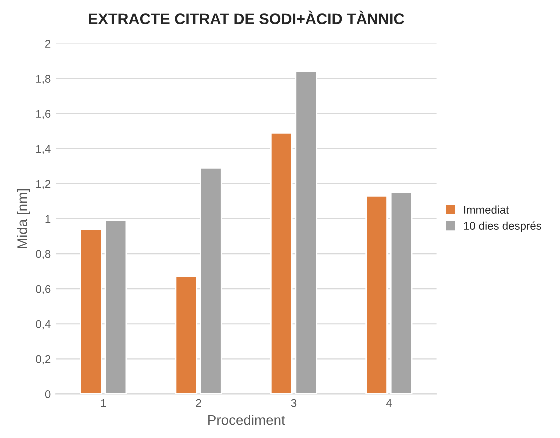 The height and width of the screenshot is (438, 560). I want to click on y-axis-title: Mida [nm], so click(23, 219).